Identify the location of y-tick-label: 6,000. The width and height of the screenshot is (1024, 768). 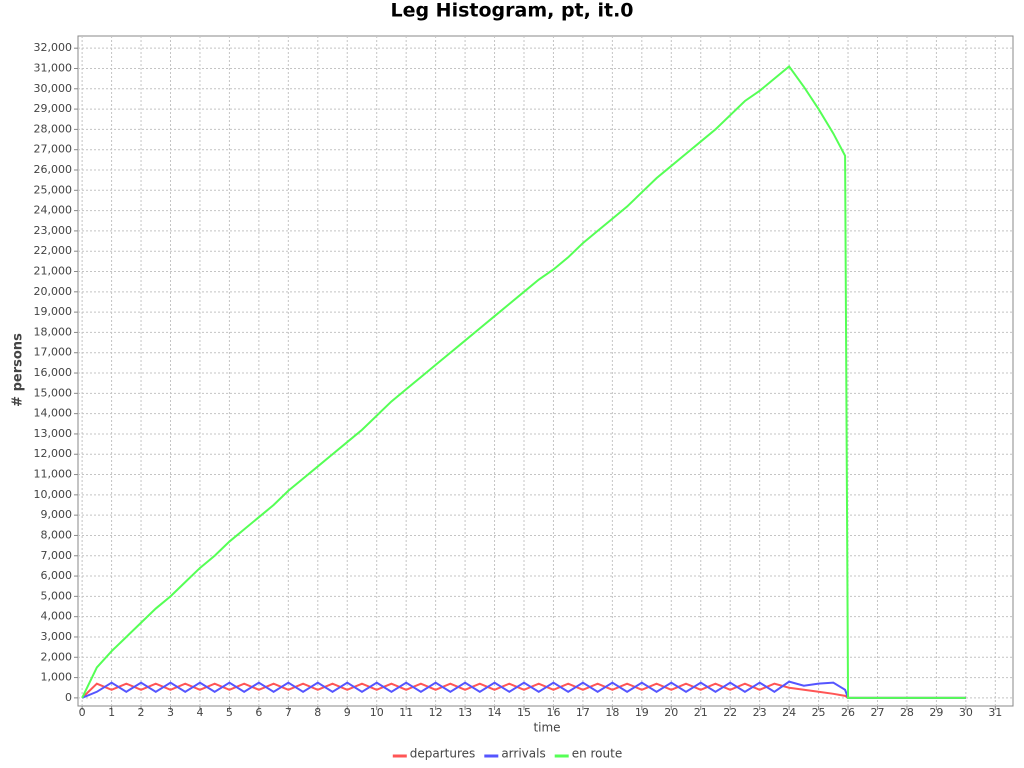
(57, 575).